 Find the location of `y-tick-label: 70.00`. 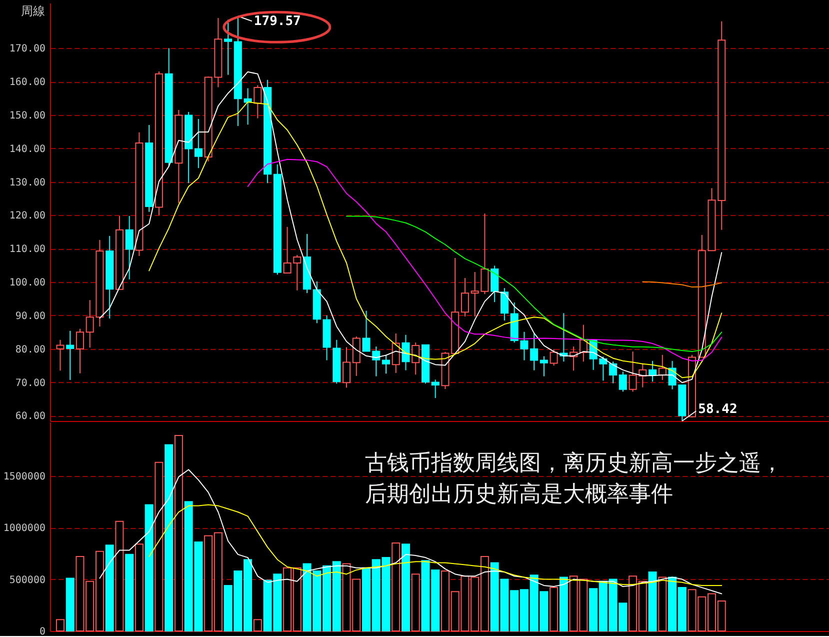

y-tick-label: 70.00 is located at coordinates (30, 383).